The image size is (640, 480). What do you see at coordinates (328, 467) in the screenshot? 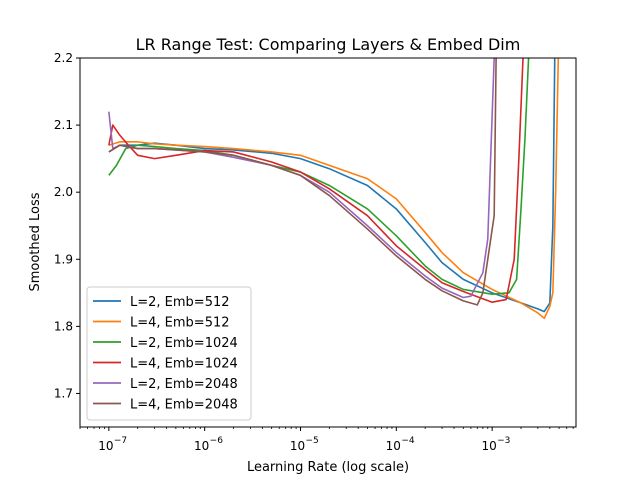
I see `x-axis-label: Learning Rate (log scale)` at bounding box center [328, 467].